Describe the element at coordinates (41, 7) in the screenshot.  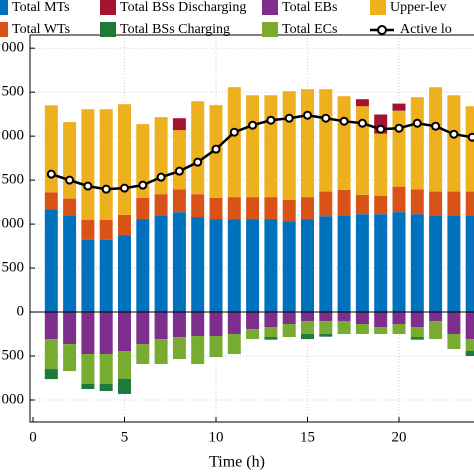
I see `legend-label: Total MTs` at that location.